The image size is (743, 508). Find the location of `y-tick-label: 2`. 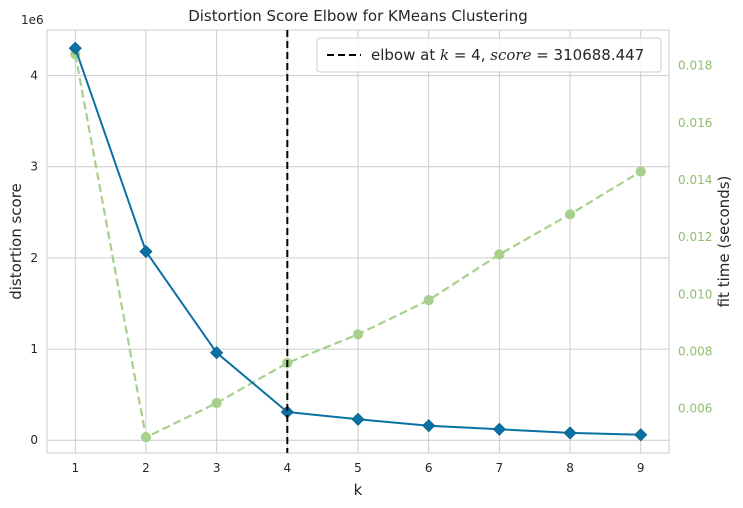

y-tick-label: 2 is located at coordinates (34, 258).